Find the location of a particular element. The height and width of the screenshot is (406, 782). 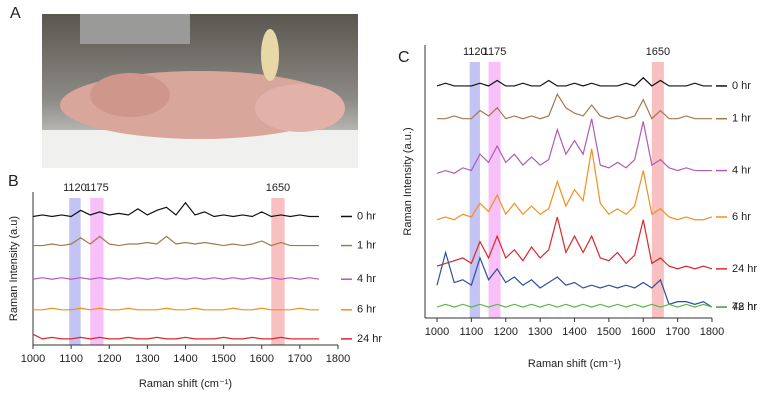

panel-label: C is located at coordinates (404, 57).